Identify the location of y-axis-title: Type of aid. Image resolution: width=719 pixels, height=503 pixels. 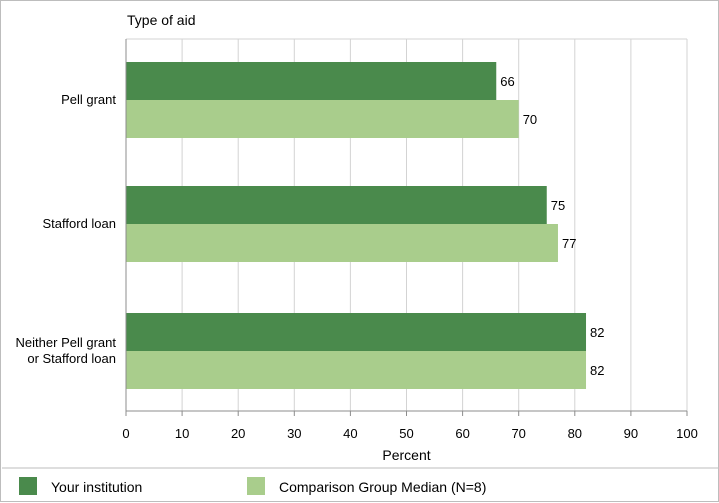
(161, 20).